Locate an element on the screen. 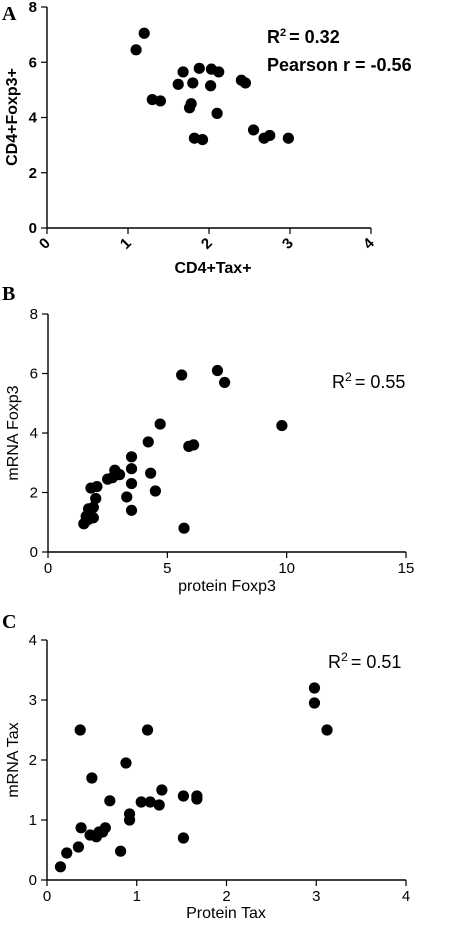 The image size is (456, 933). x-axis-title: protein Foxp3 is located at coordinates (227, 586).